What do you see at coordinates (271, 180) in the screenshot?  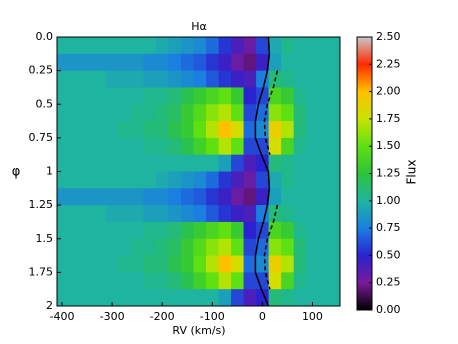 I see `curve` at bounding box center [271, 180].